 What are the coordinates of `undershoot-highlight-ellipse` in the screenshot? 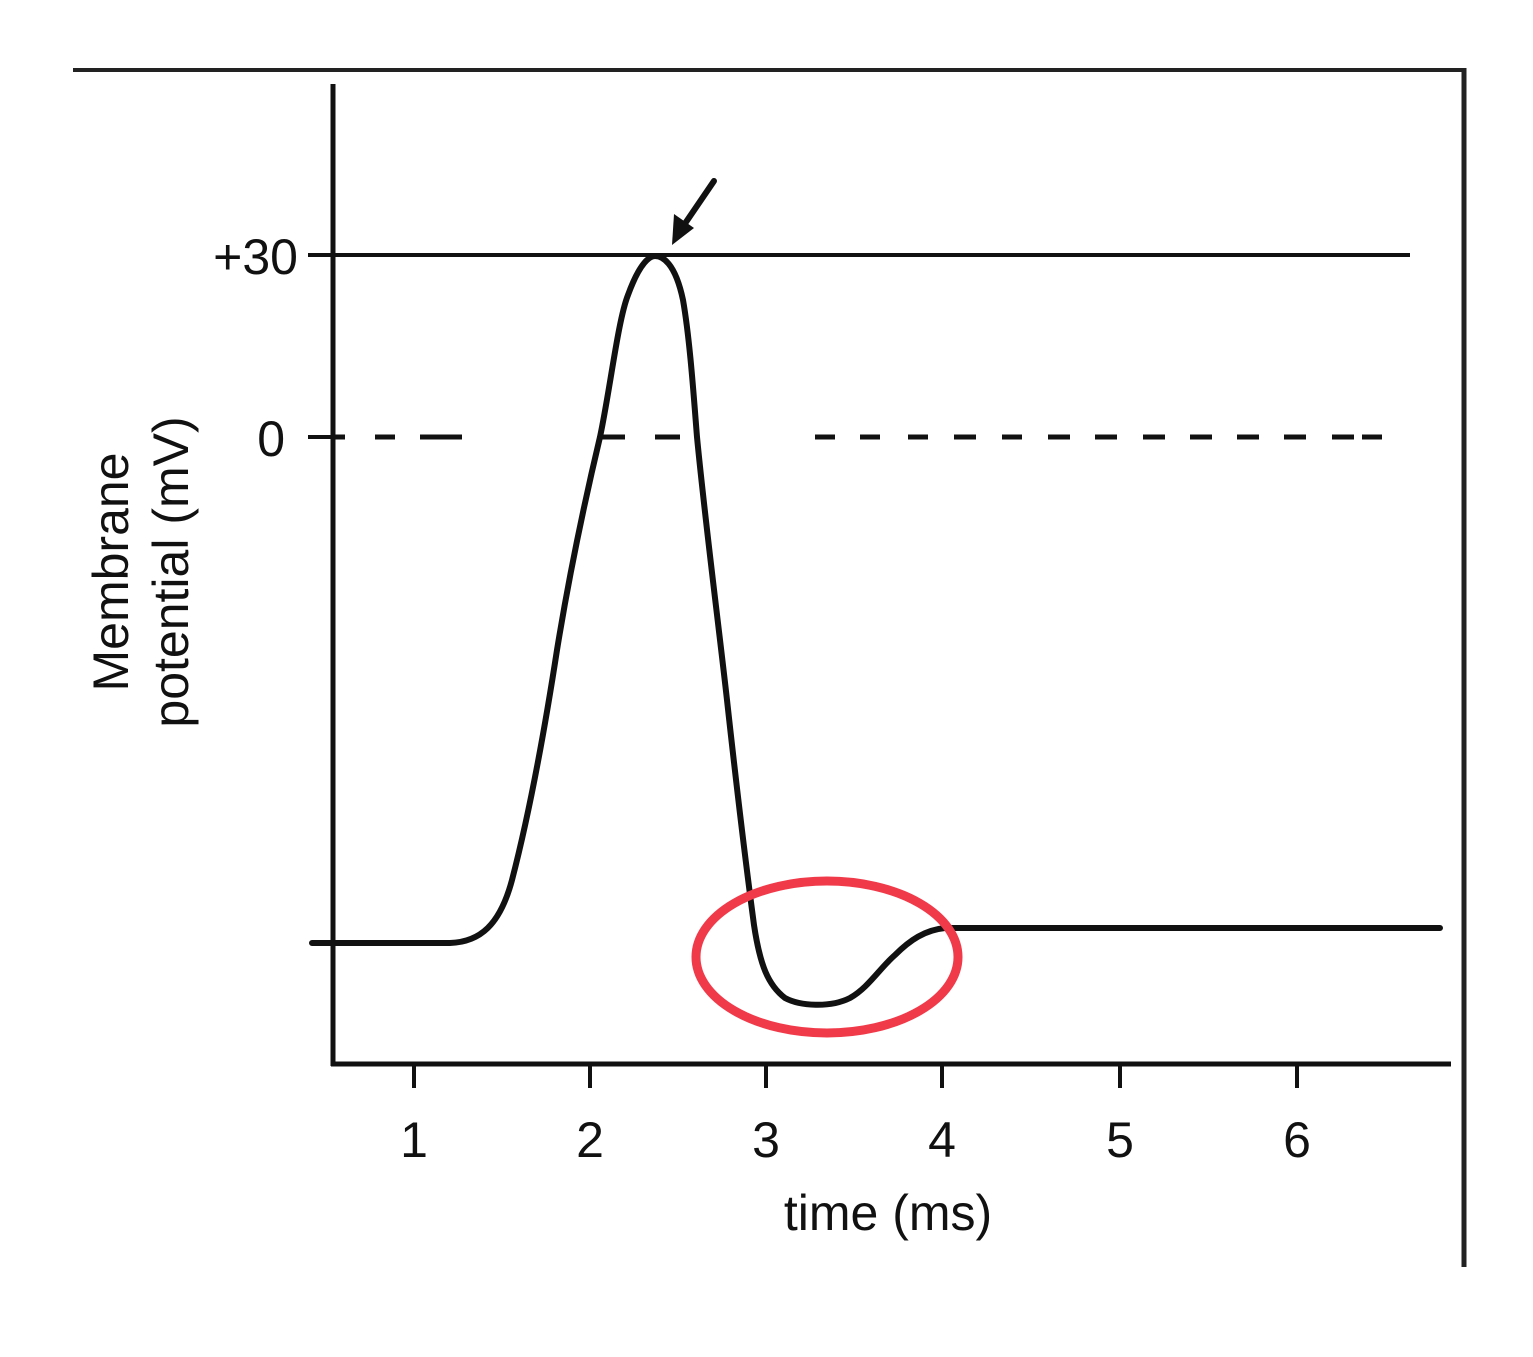 It's located at (827, 957).